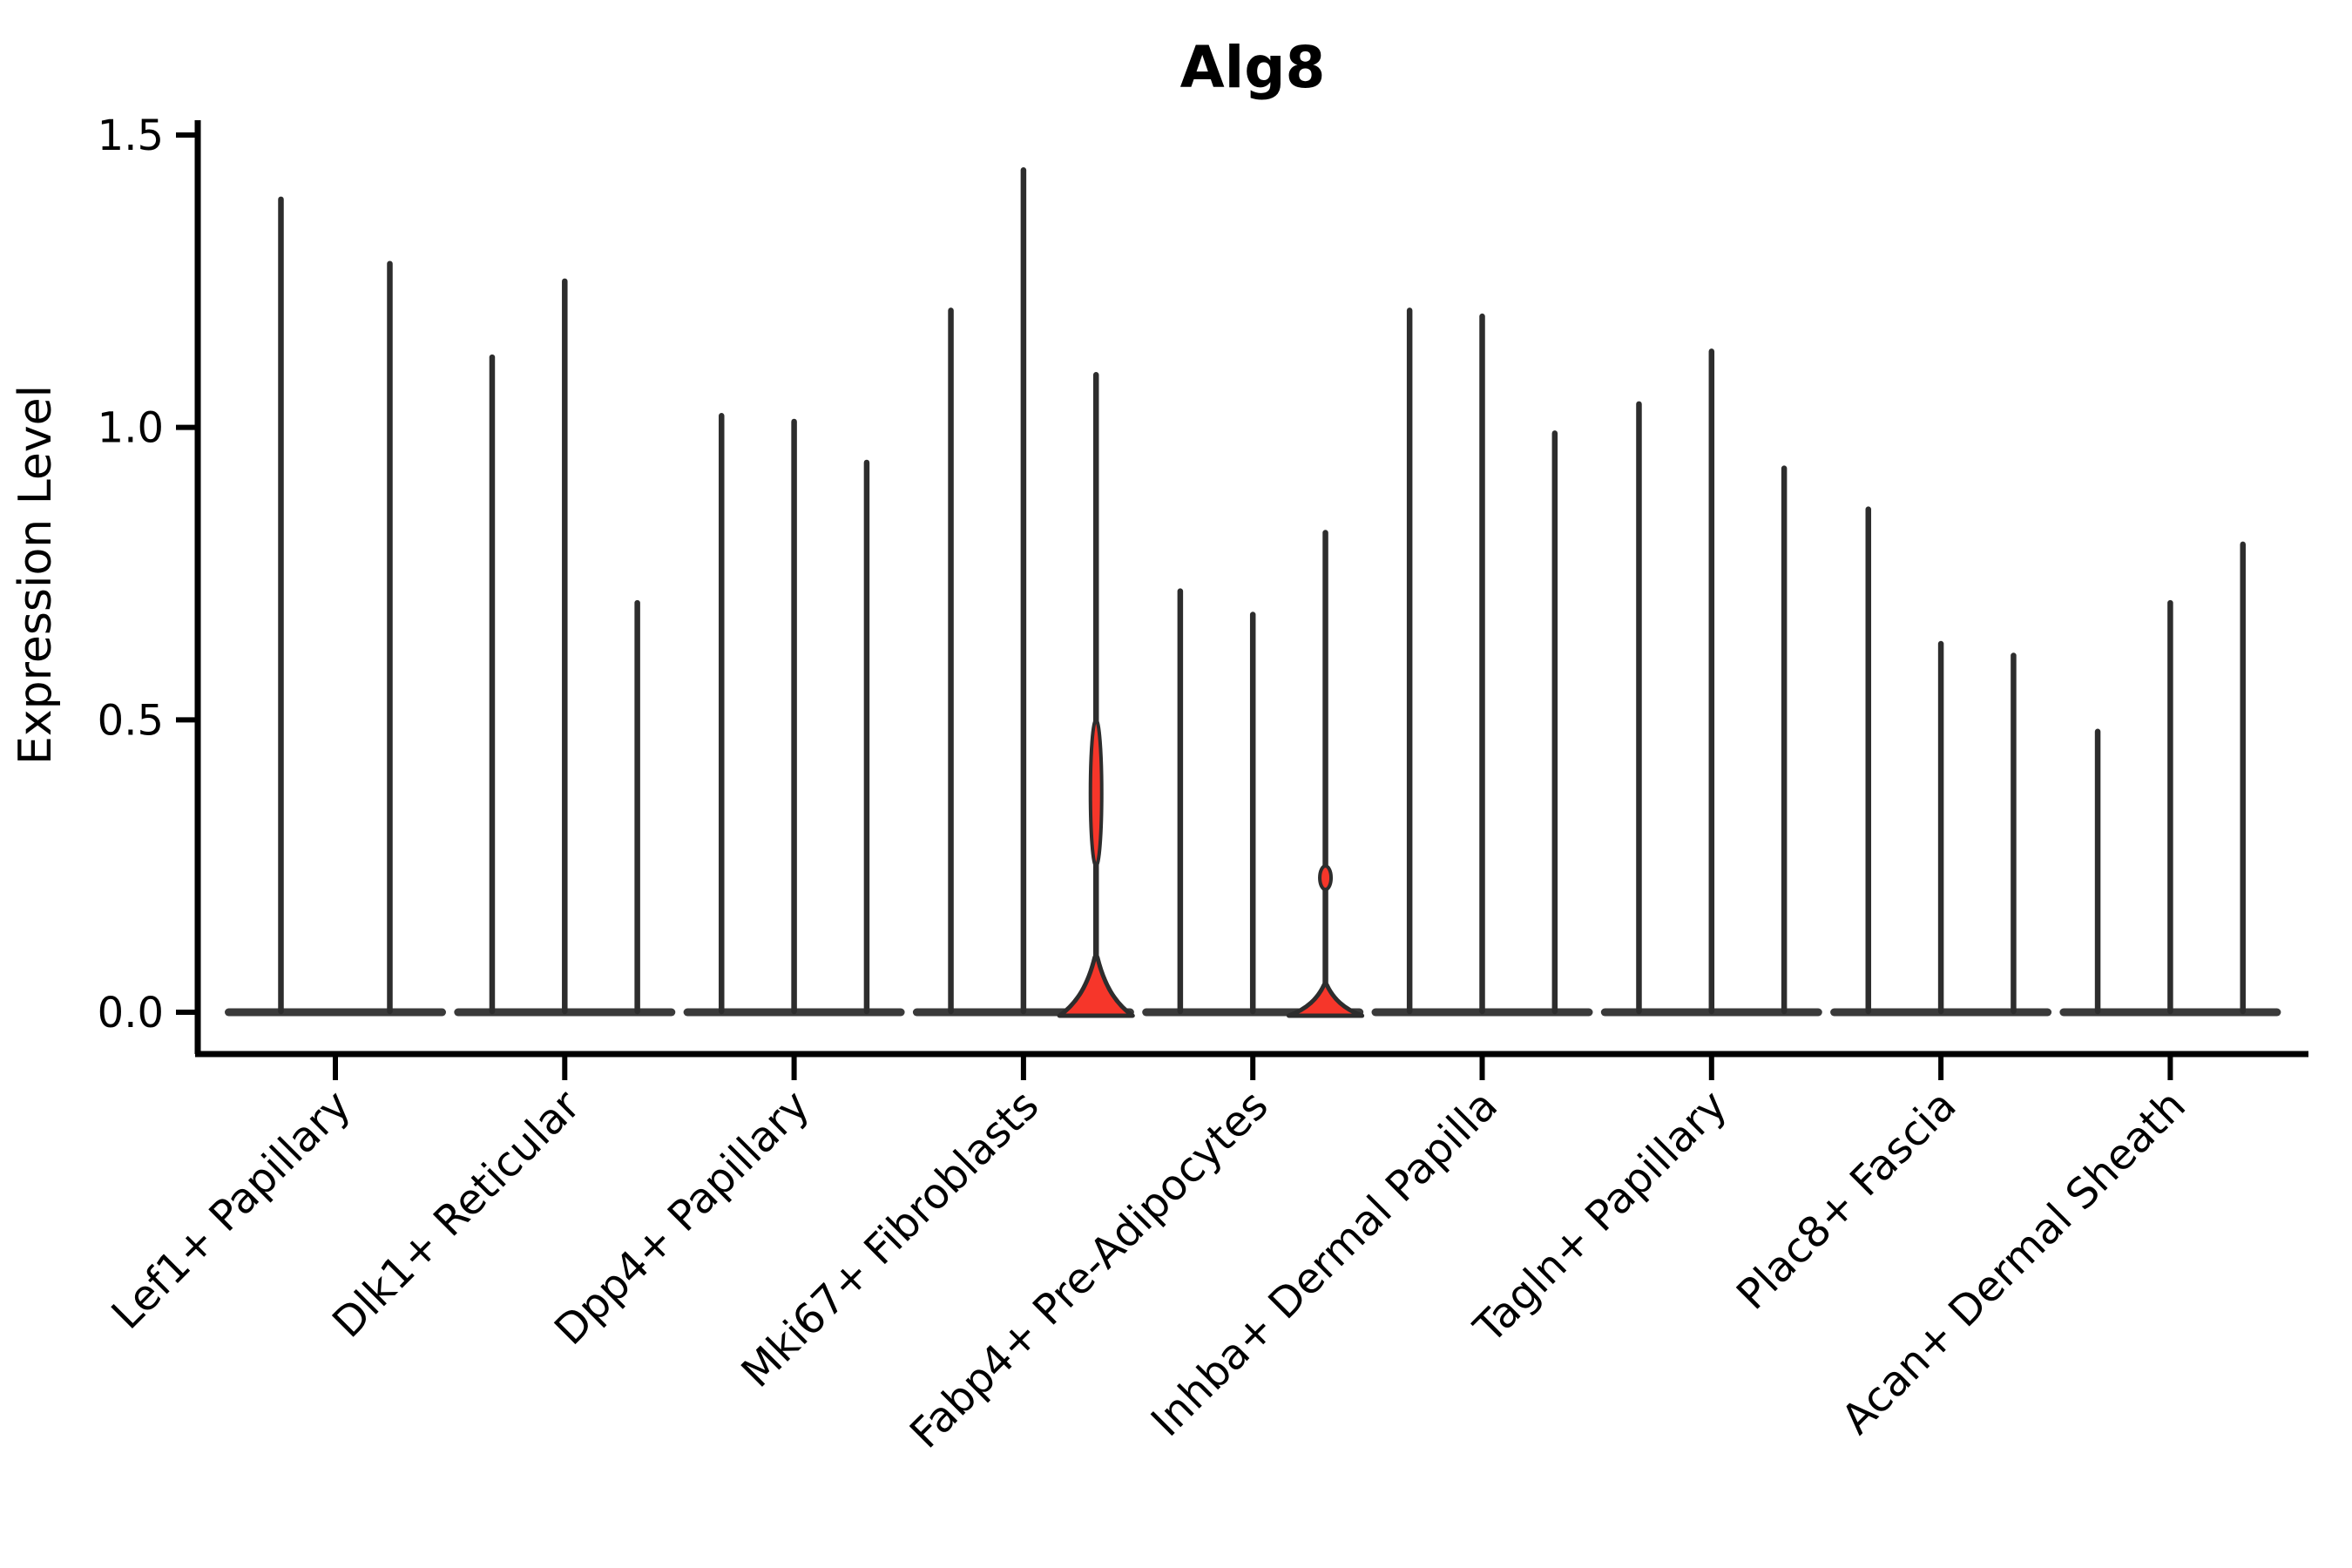  Describe the element at coordinates (1253, 67) in the screenshot. I see `chart-title: Alg8` at that location.